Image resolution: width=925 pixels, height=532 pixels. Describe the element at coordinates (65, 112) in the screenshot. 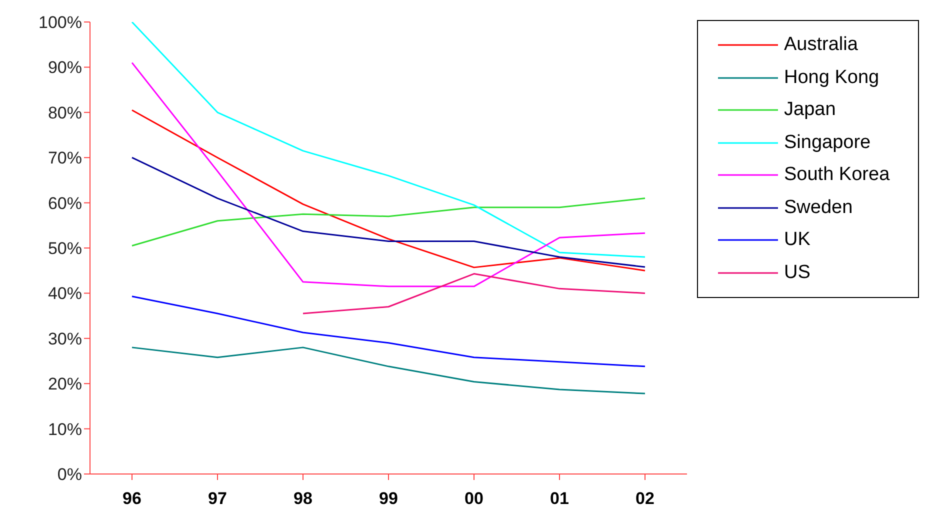

I see `y-tick-label: 80%` at that location.